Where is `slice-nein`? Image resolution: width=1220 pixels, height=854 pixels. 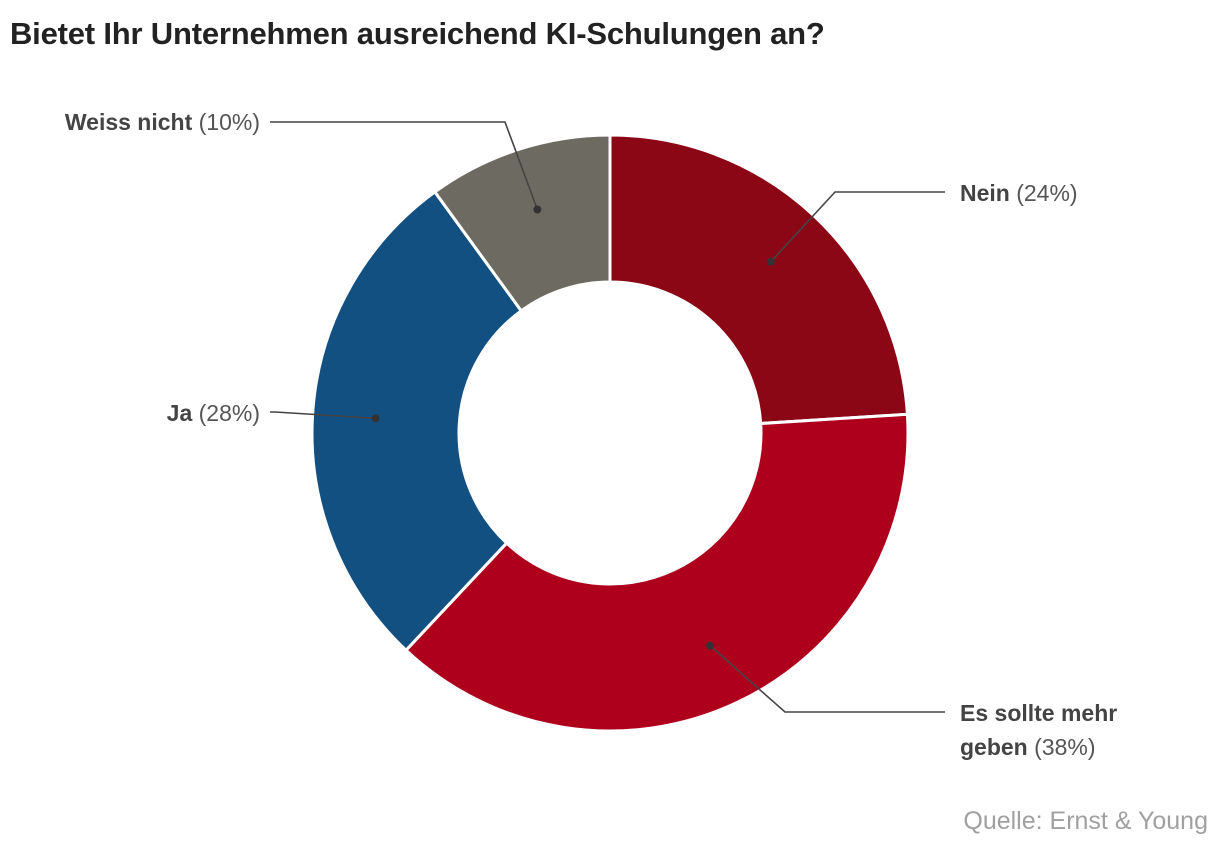
slice-nein is located at coordinates (759, 279).